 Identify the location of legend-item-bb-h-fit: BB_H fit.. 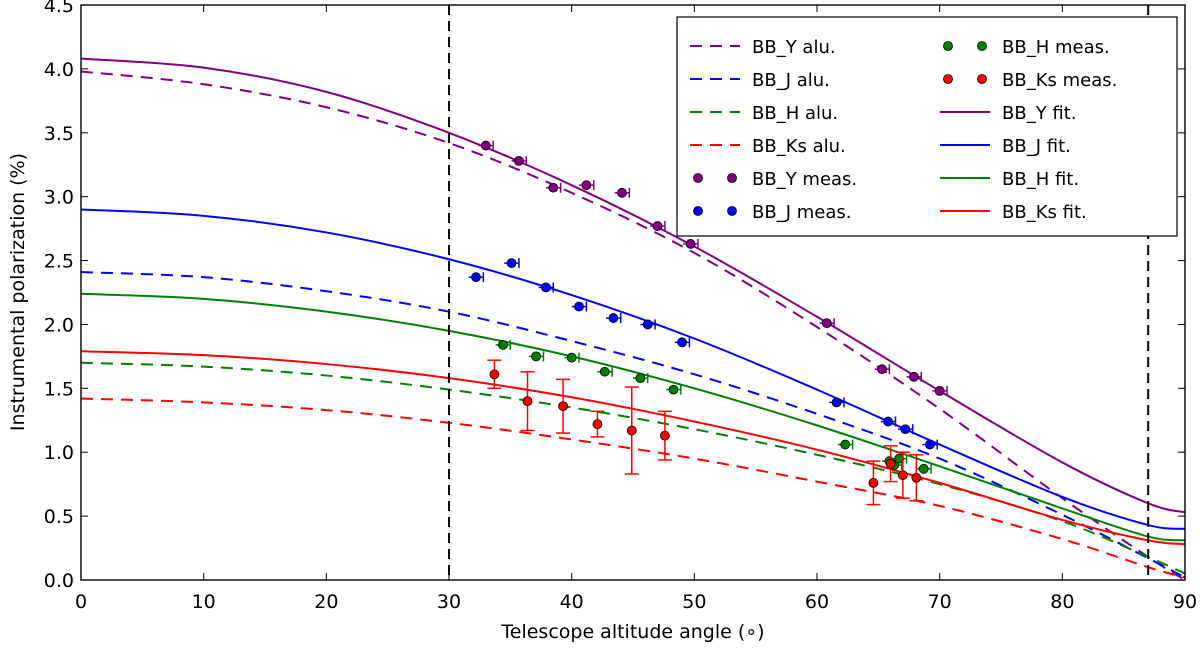
(1009, 179).